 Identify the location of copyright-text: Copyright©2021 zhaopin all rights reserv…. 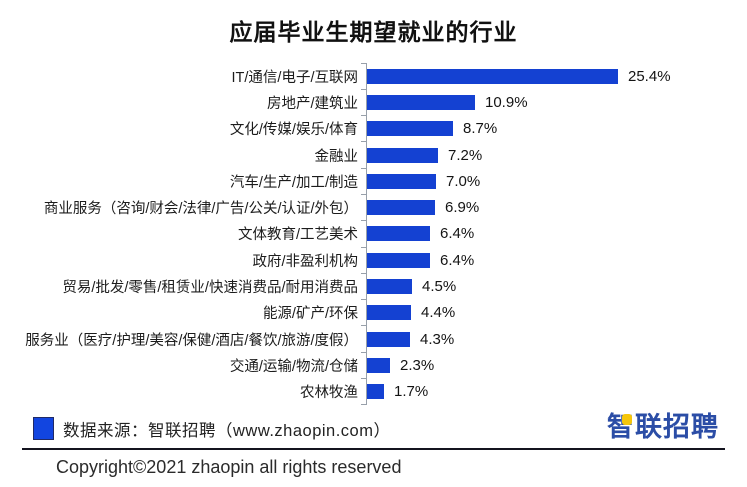
(229, 466).